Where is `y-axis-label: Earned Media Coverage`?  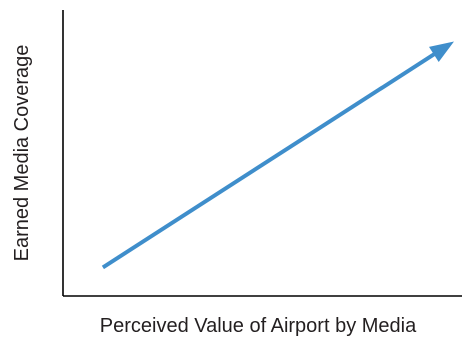 y-axis-label: Earned Media Coverage is located at coordinates (22, 153).